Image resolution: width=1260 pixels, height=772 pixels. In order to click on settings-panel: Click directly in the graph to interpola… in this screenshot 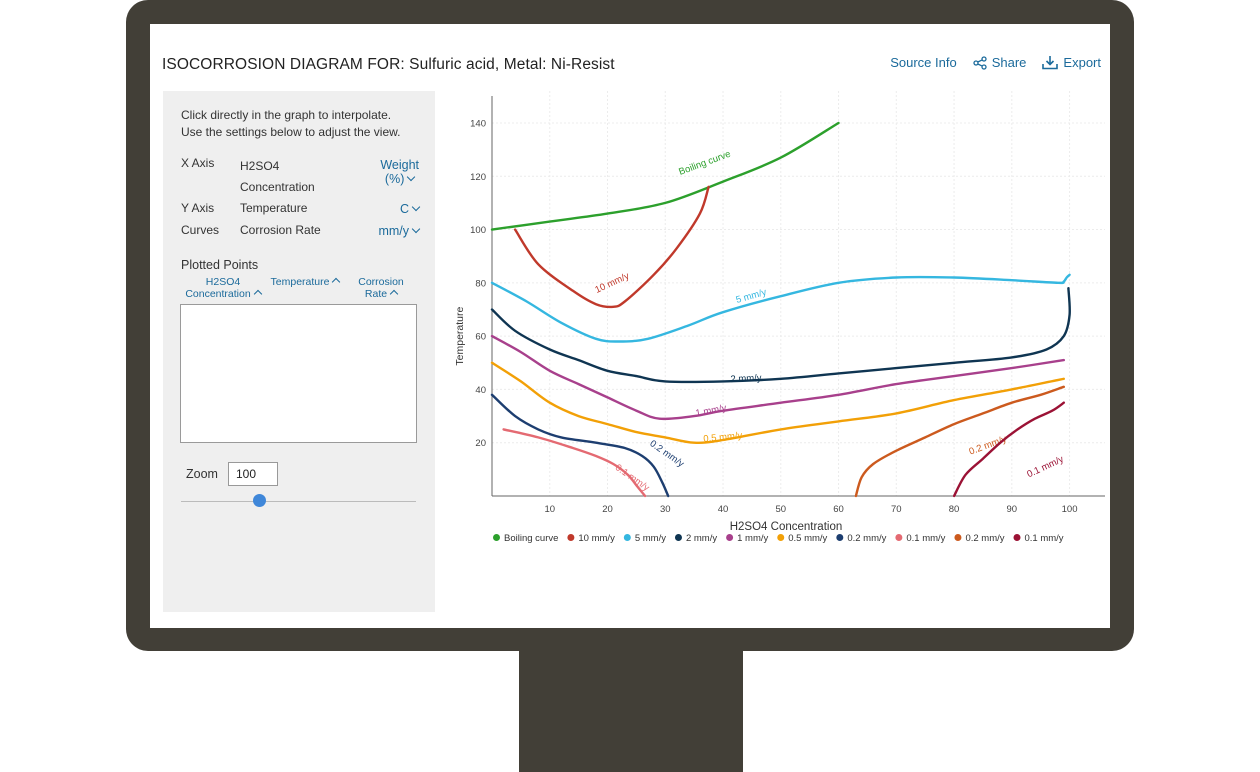, I will do `click(299, 351)`.